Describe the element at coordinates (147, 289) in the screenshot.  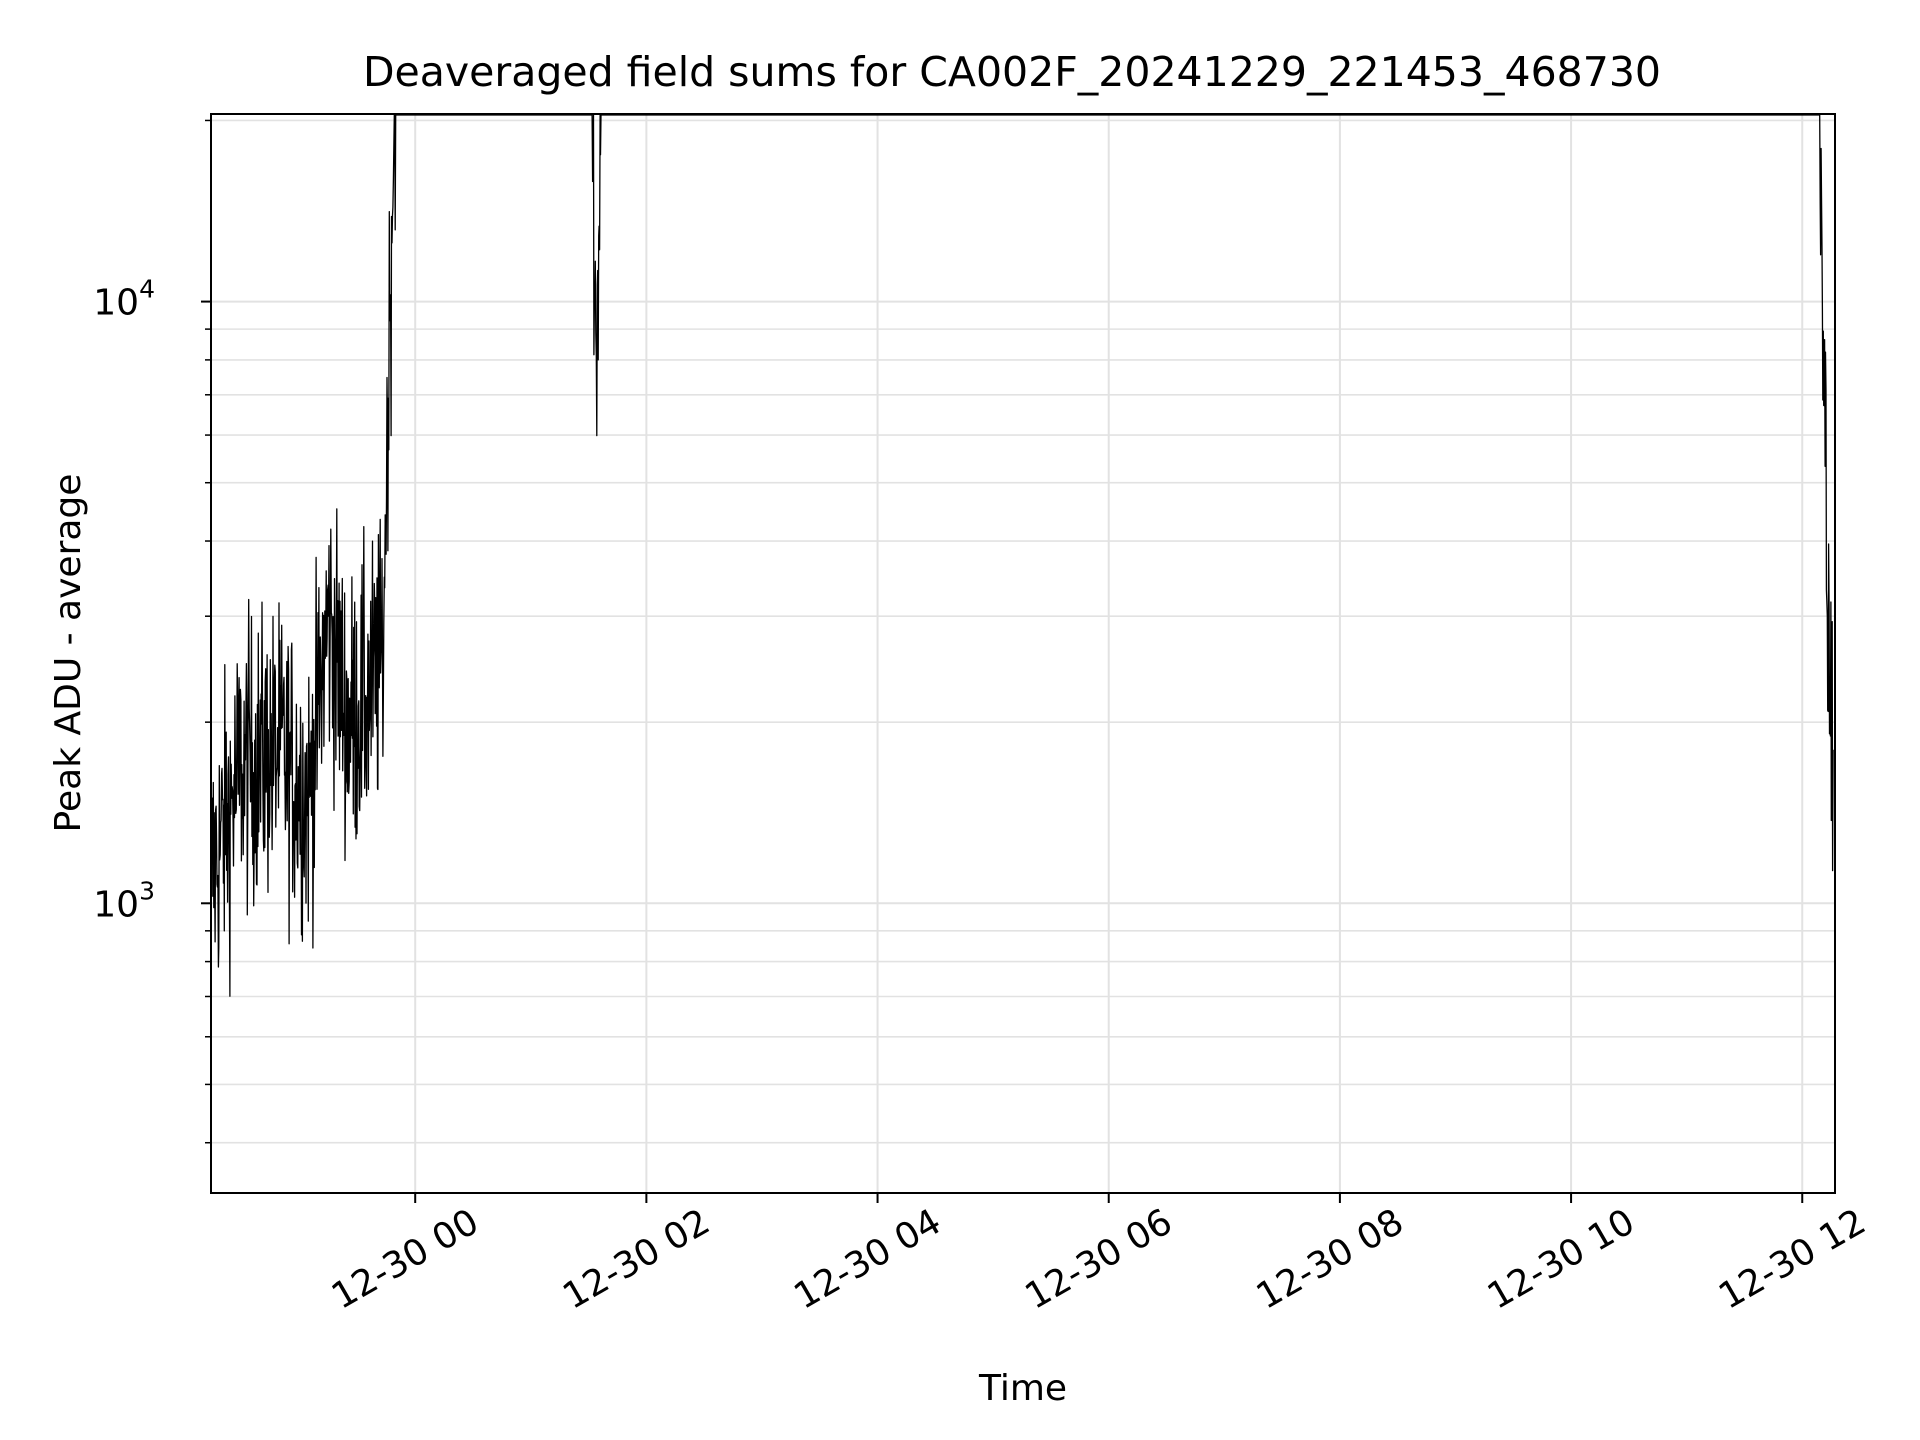
I see `y-tick-label-exponent: 4` at that location.